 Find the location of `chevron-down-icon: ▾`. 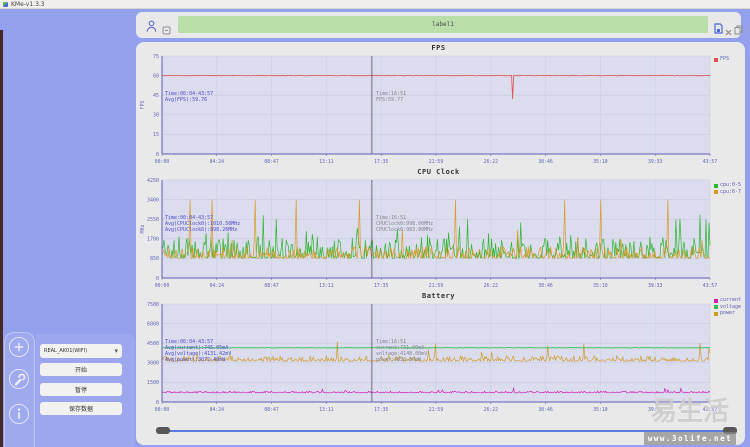

chevron-down-icon: ▾ is located at coordinates (116, 351).